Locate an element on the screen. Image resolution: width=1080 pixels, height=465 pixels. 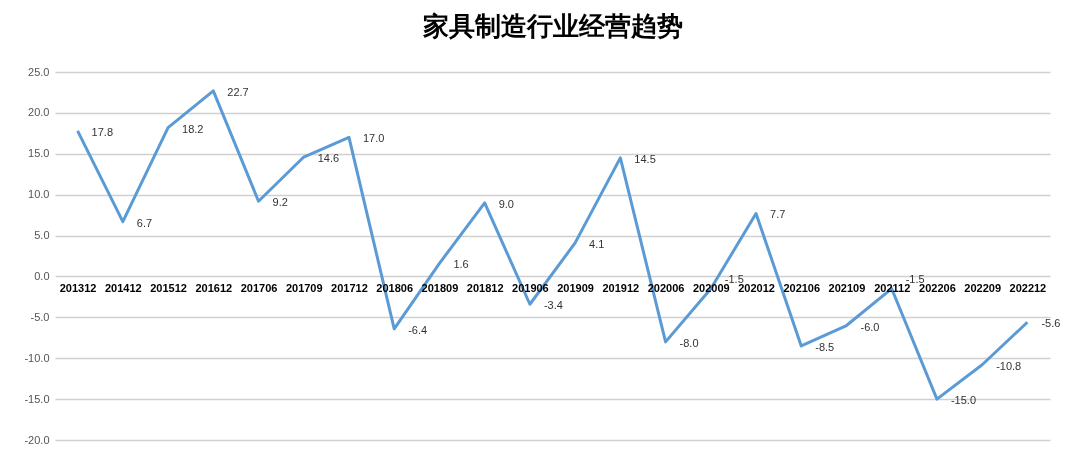
x-tick-label: 201512 is located at coordinates (168, 287).